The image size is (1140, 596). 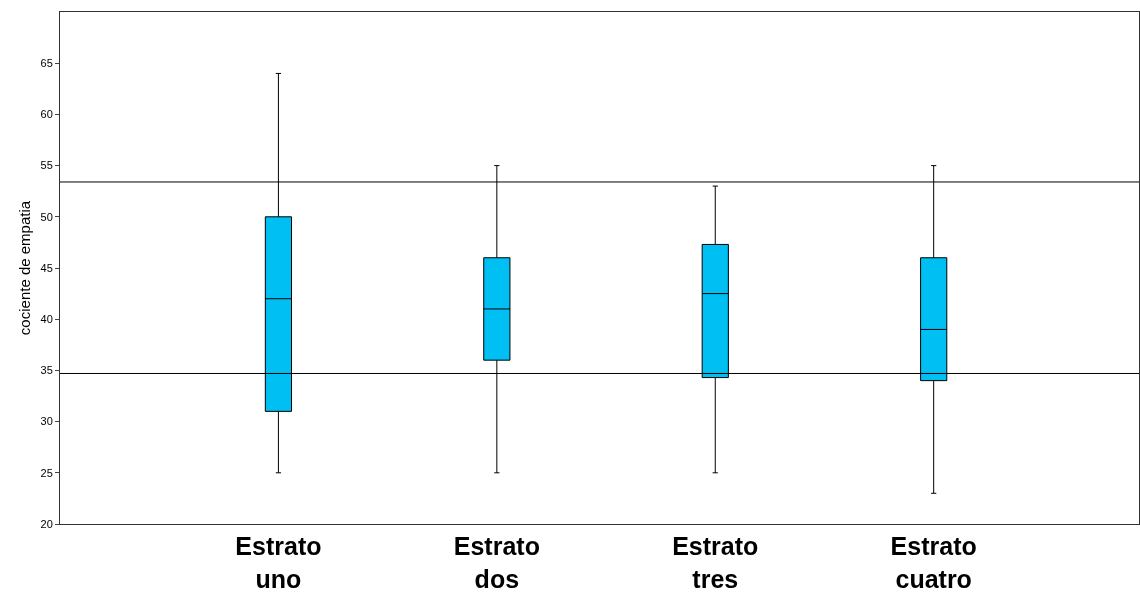 I want to click on y-tick-label: 50, so click(x=46, y=216).